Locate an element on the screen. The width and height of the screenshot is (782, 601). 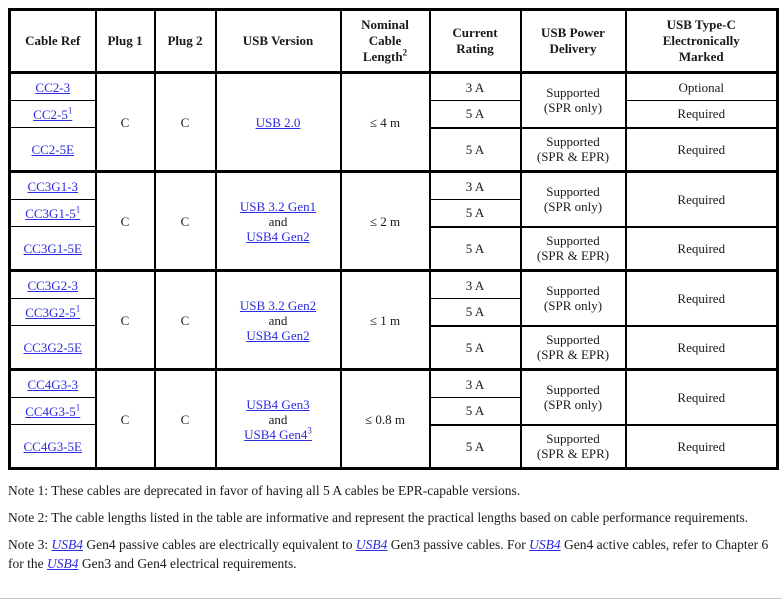
cable-ref-link: CC3G2-3 is located at coordinates (53, 285).